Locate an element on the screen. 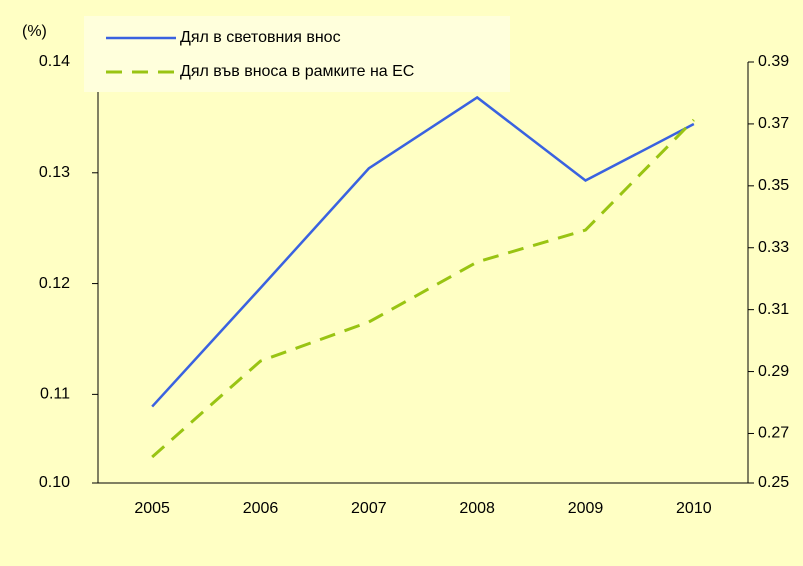 The width and height of the screenshot is (803, 566). y-tick-label: 0.12 is located at coordinates (54, 283).